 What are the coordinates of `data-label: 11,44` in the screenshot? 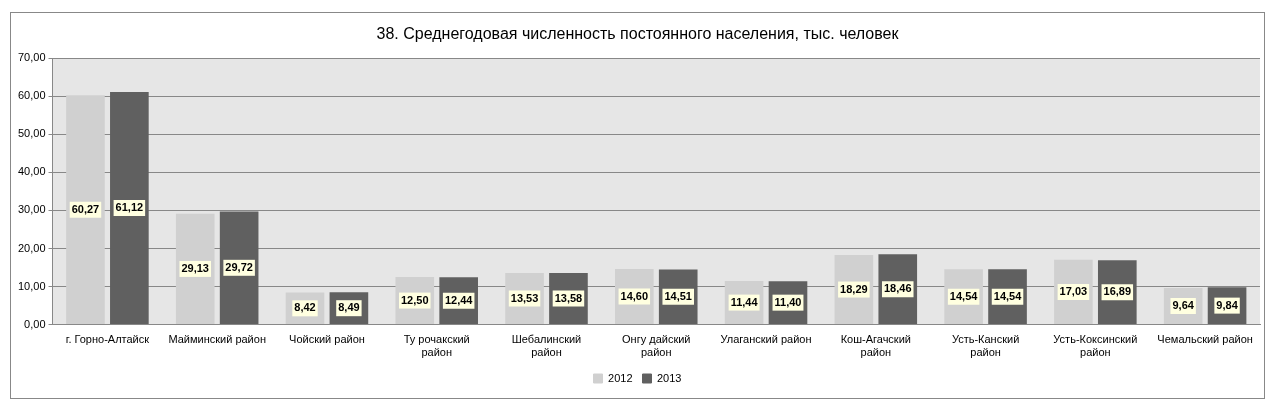 It's located at (744, 301).